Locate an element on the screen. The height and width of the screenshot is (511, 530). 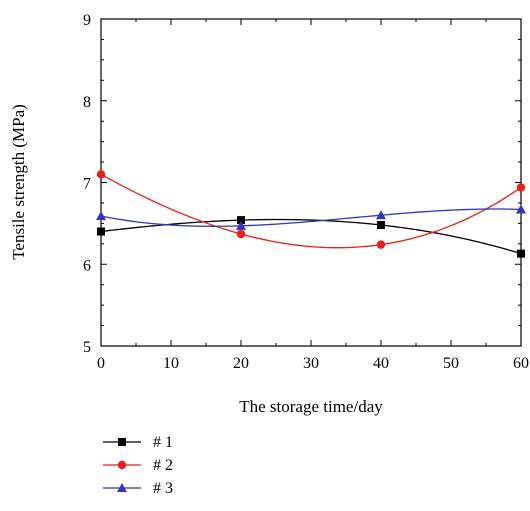
series-layer is located at coordinates (311, 214).